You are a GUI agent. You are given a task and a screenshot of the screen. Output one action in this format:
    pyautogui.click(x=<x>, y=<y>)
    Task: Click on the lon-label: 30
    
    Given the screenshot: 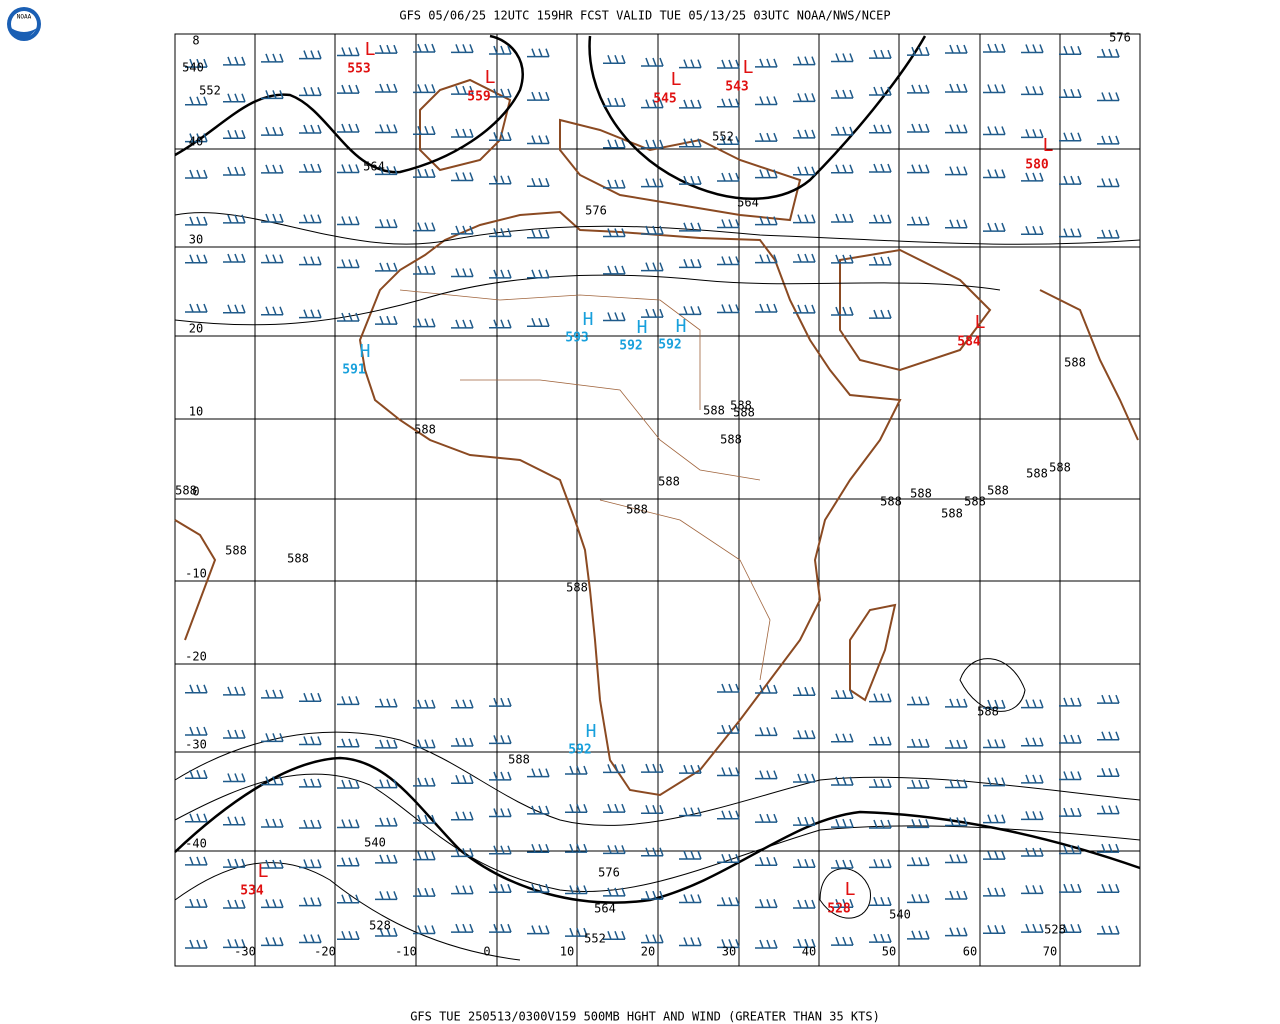 What is the action you would take?
    pyautogui.click(x=729, y=952)
    